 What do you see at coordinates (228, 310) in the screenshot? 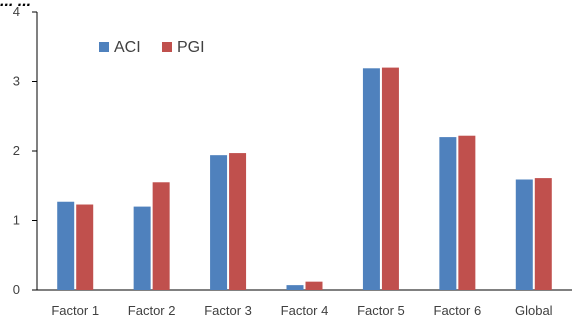
I see `x-tick-label: Factor 3` at bounding box center [228, 310].